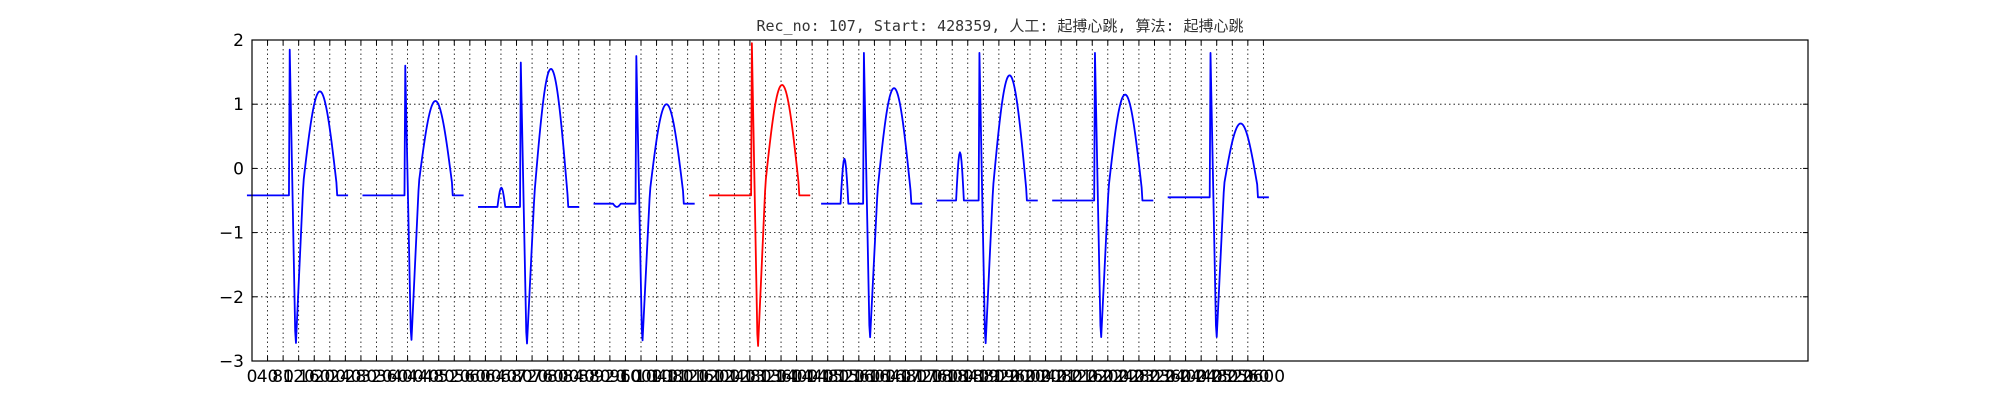 The height and width of the screenshot is (400, 2000). I want to click on x-tick-label: 640, so click(501, 377).